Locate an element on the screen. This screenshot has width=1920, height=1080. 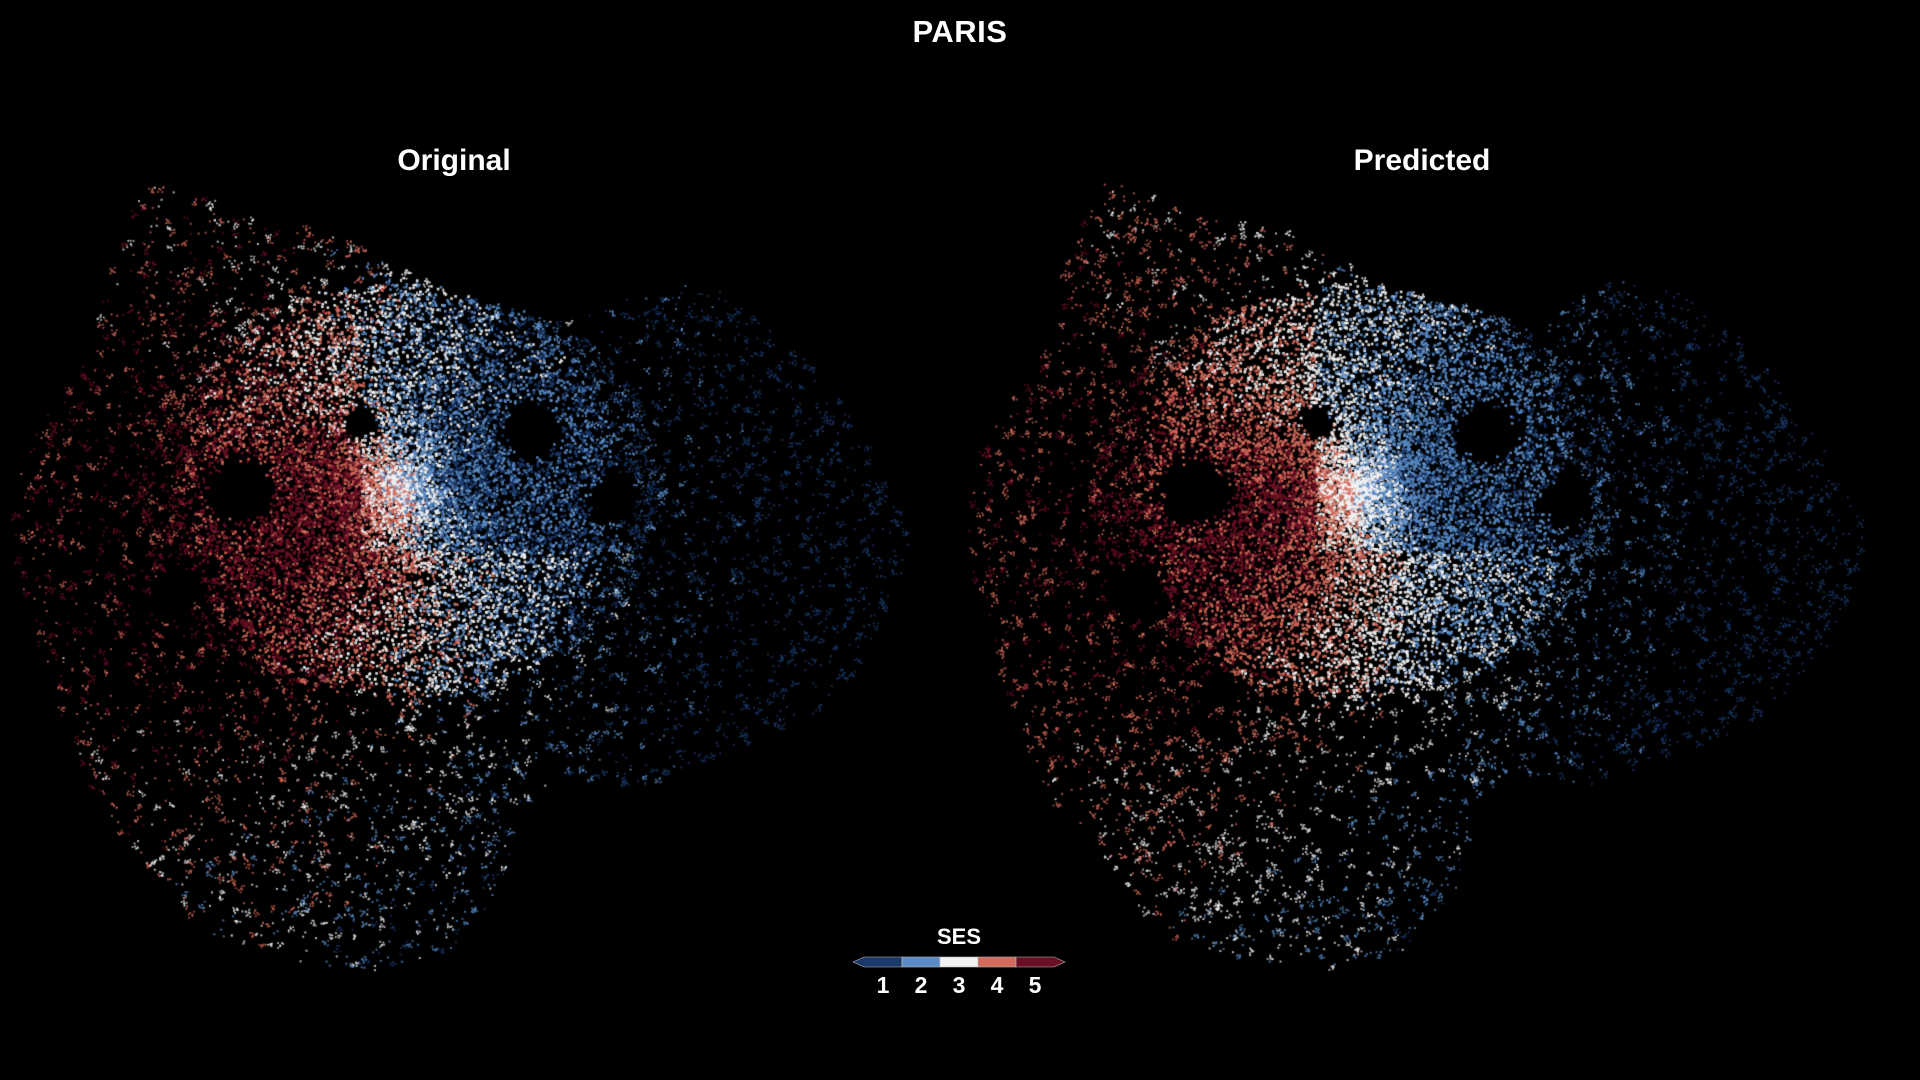
legend-tick-5: 5 is located at coordinates (1035, 985).